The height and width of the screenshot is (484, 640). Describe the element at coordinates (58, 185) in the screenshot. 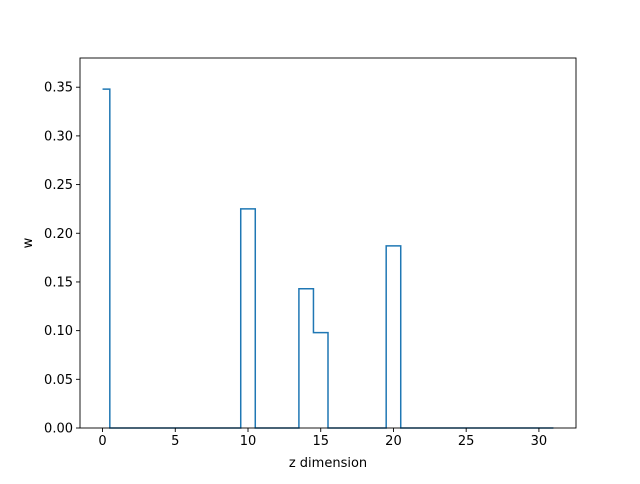

I see `y-tick-label: 0.25` at that location.